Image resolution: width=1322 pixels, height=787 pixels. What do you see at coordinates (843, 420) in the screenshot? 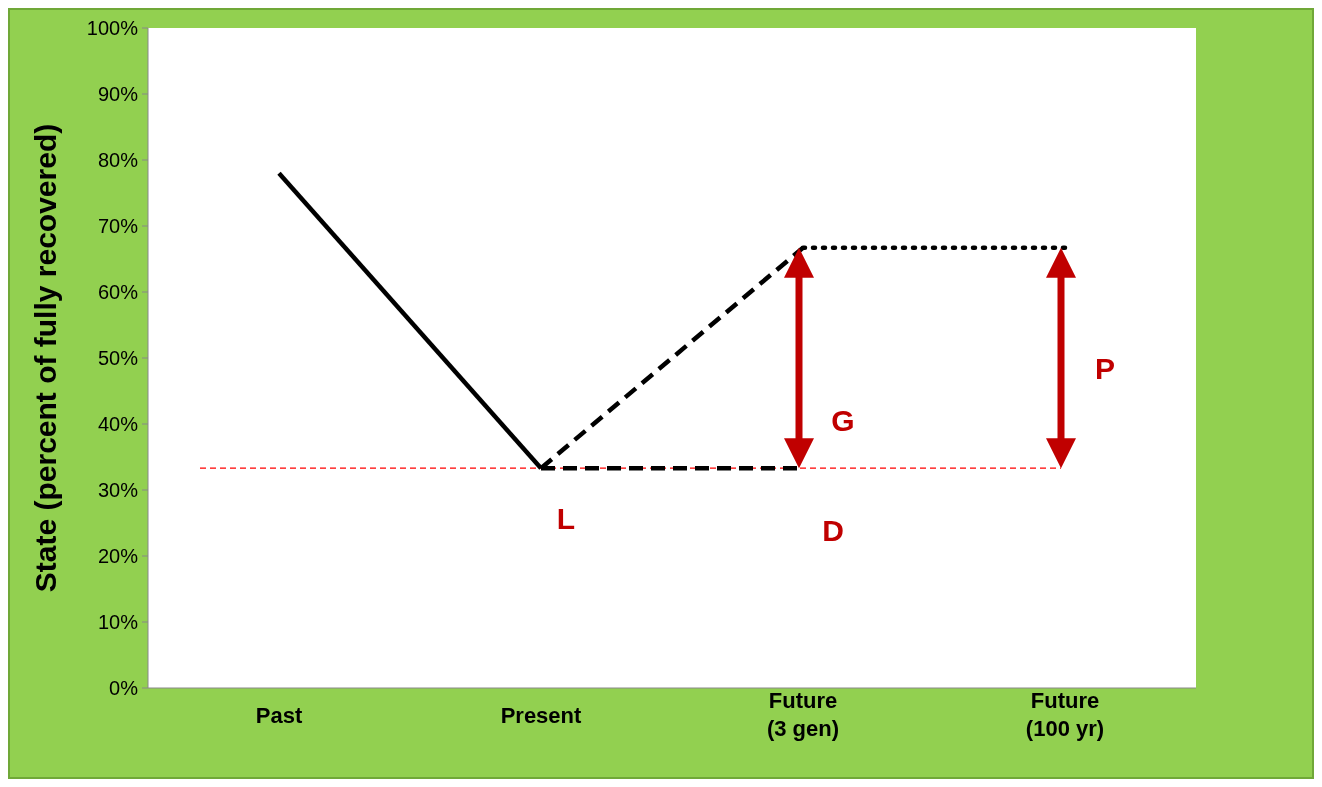
I see `annotation: G` at bounding box center [843, 420].